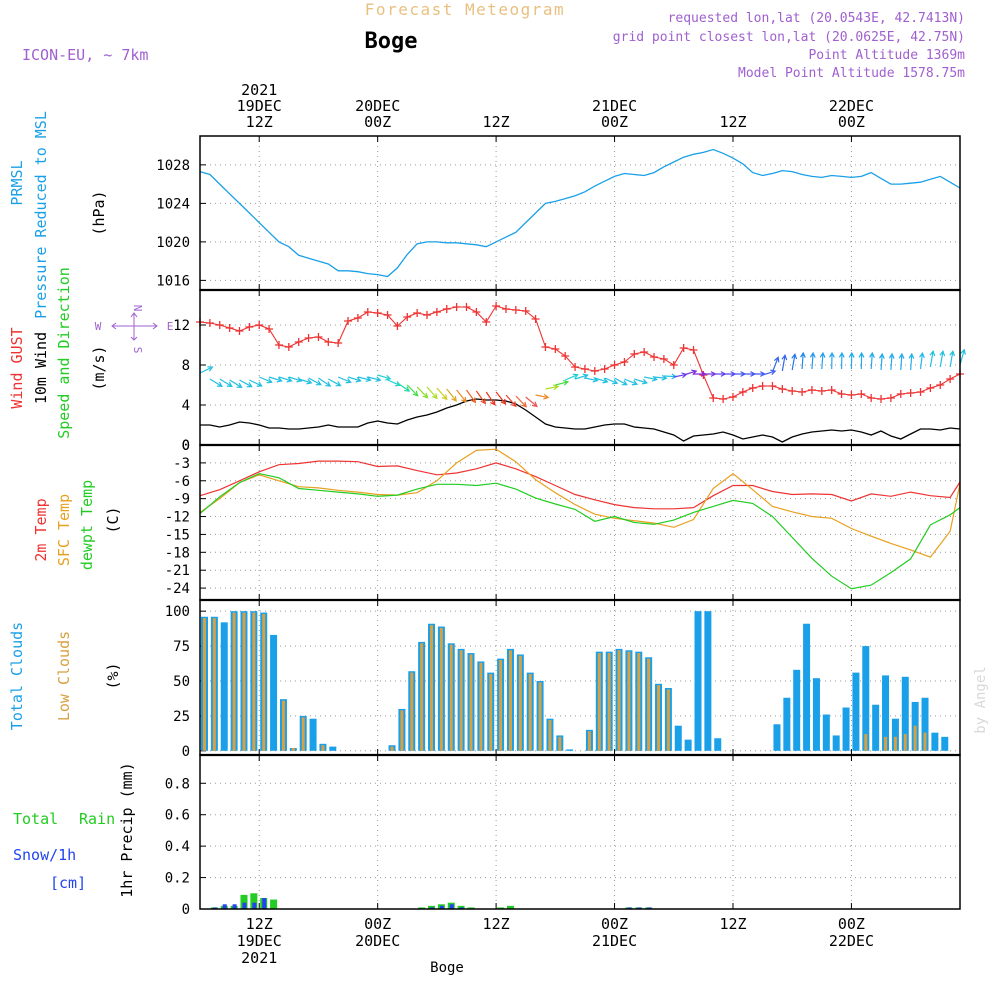  What do you see at coordinates (186, 366) in the screenshot?
I see `y-tick-label: 8` at bounding box center [186, 366].